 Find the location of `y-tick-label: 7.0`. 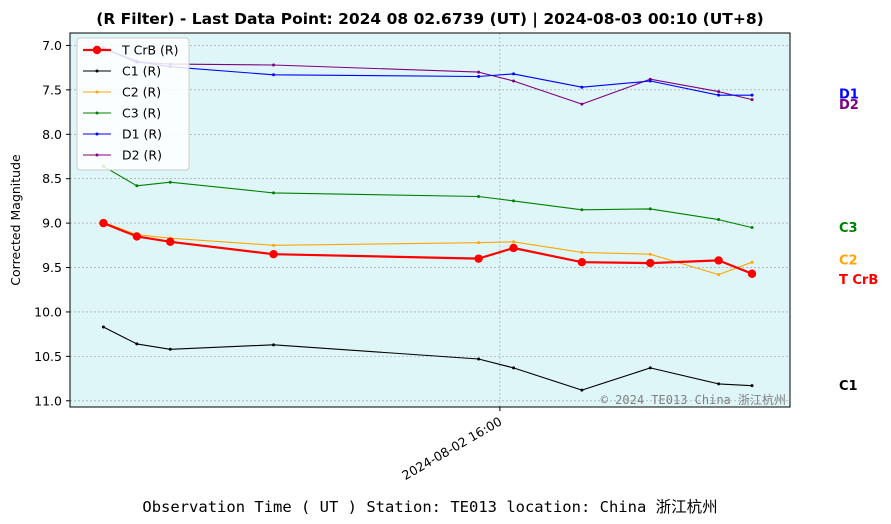

y-tick-label: 7.0 is located at coordinates (52, 45).